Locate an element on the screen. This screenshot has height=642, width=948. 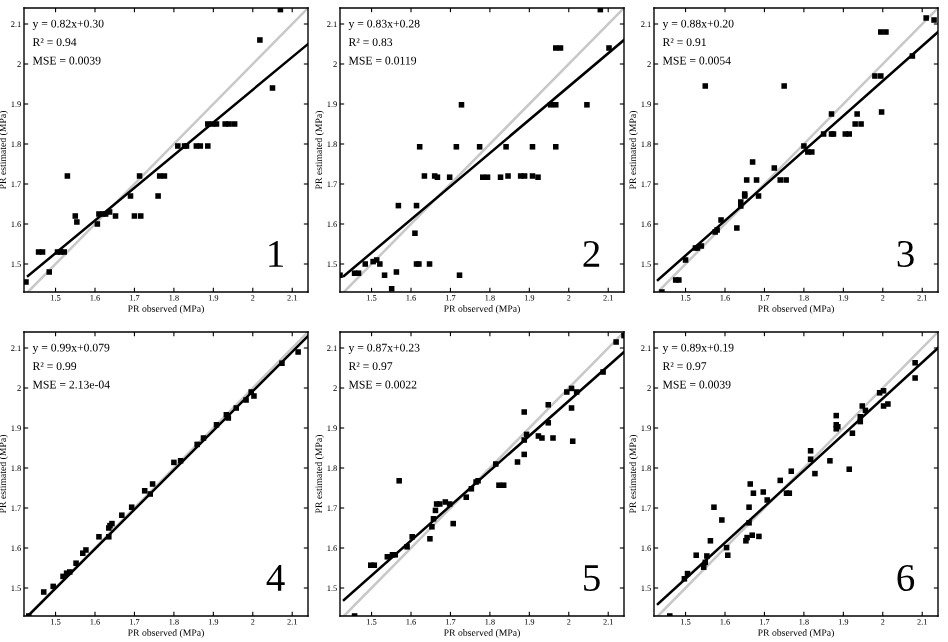
annotation: 5 is located at coordinates (592, 578).